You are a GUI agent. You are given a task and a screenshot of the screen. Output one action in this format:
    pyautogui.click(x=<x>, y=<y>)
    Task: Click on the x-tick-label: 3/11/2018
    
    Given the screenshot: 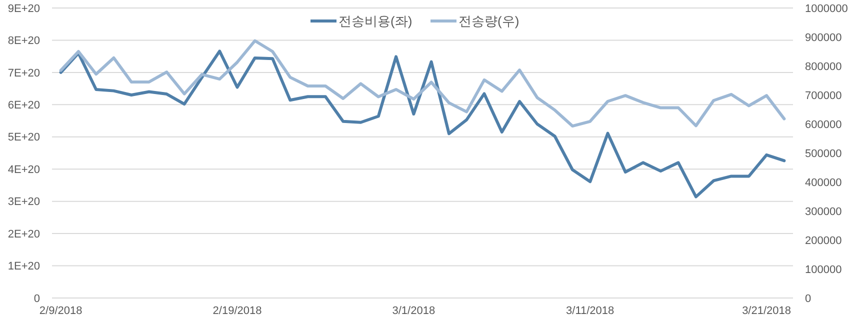 What is the action you would take?
    pyautogui.click(x=590, y=311)
    